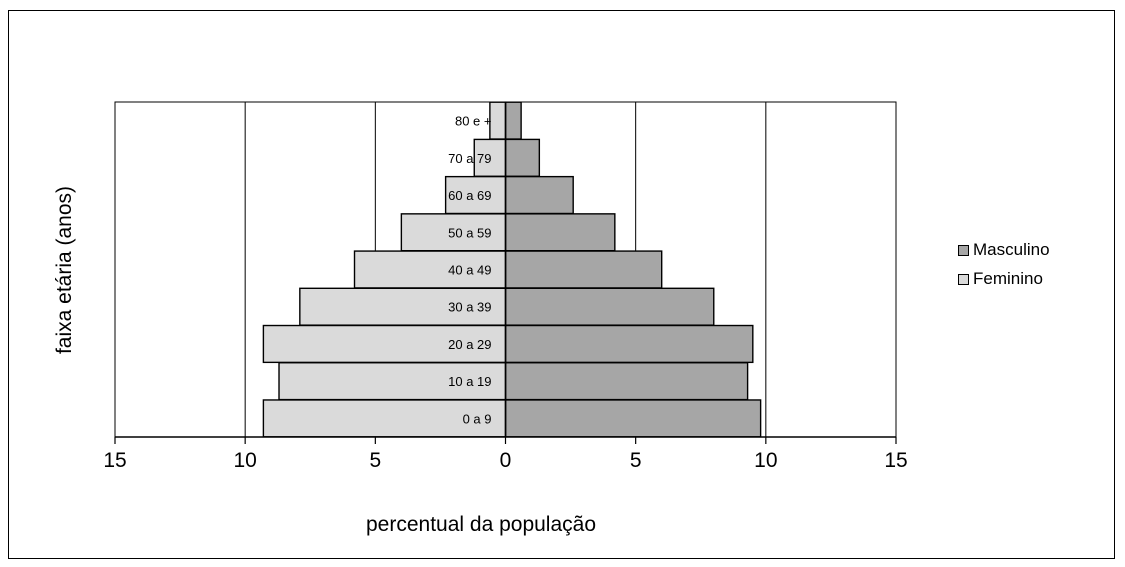 Image resolution: width=1125 pixels, height=567 pixels. Describe the element at coordinates (64, 270) in the screenshot. I see `y-axis-label: faixa etária (anos)` at that location.